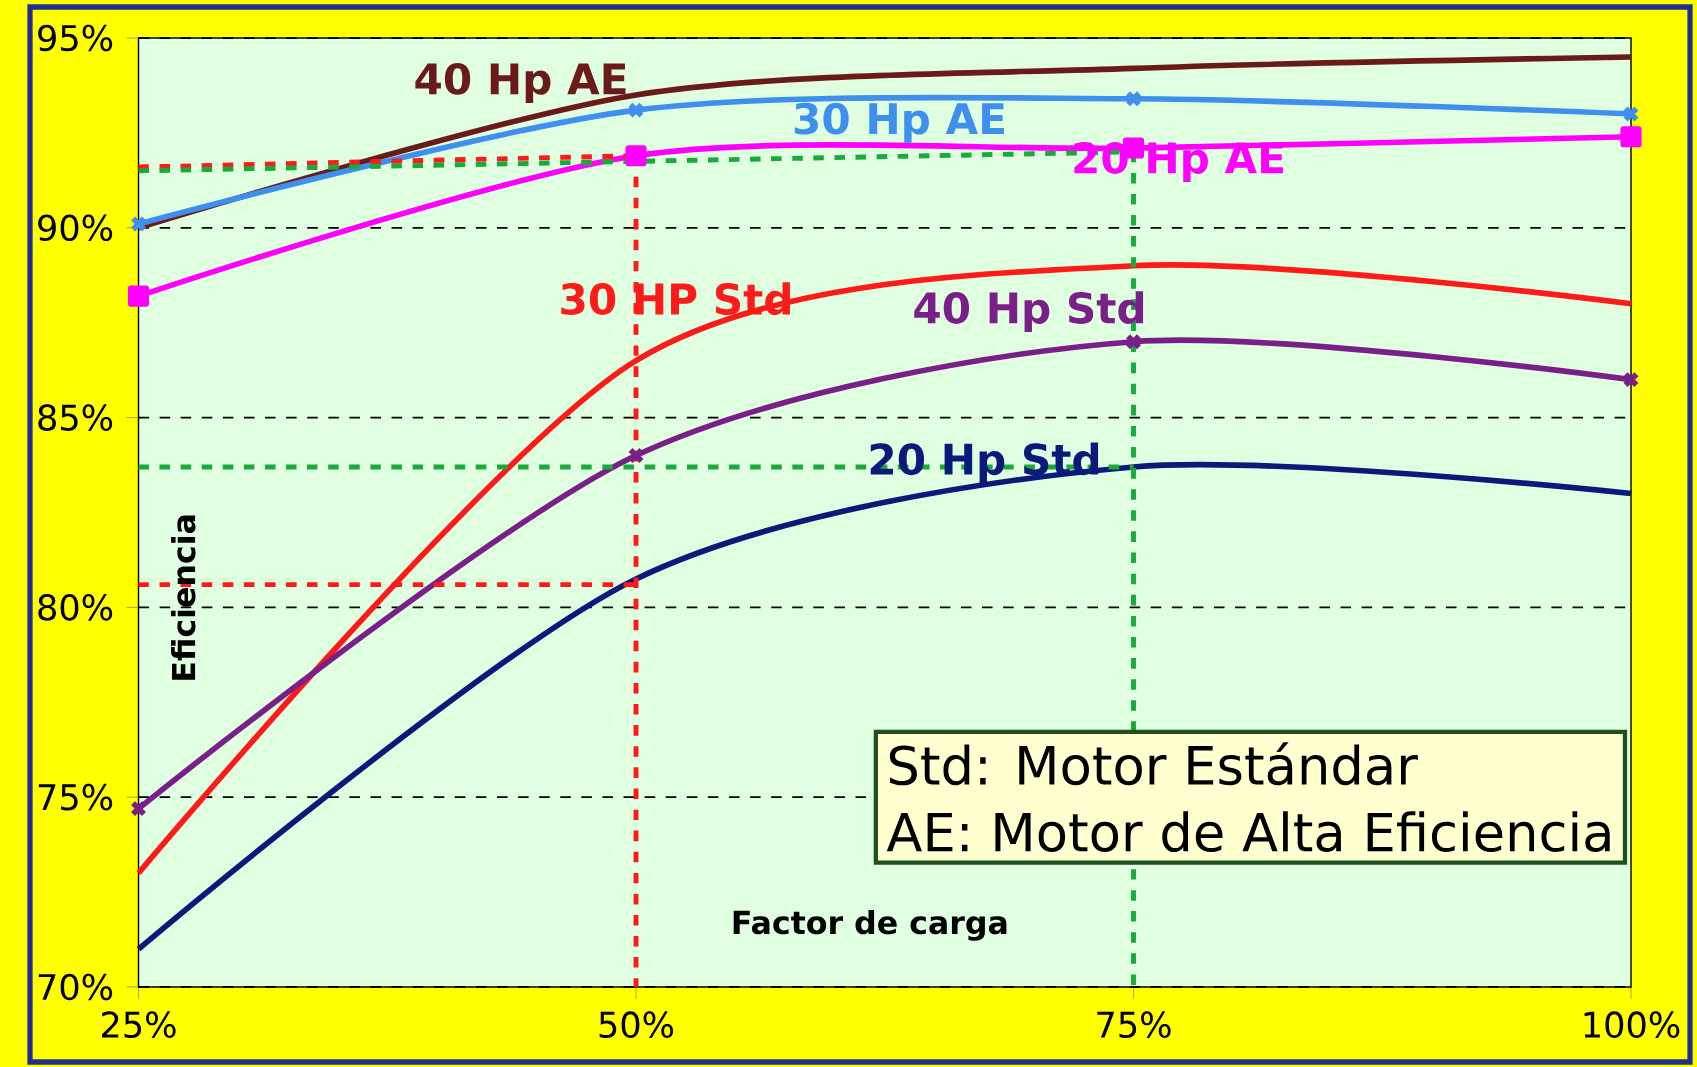 The width and height of the screenshot is (1697, 1067). I want to click on y-tick-label: 95%, so click(75, 38).